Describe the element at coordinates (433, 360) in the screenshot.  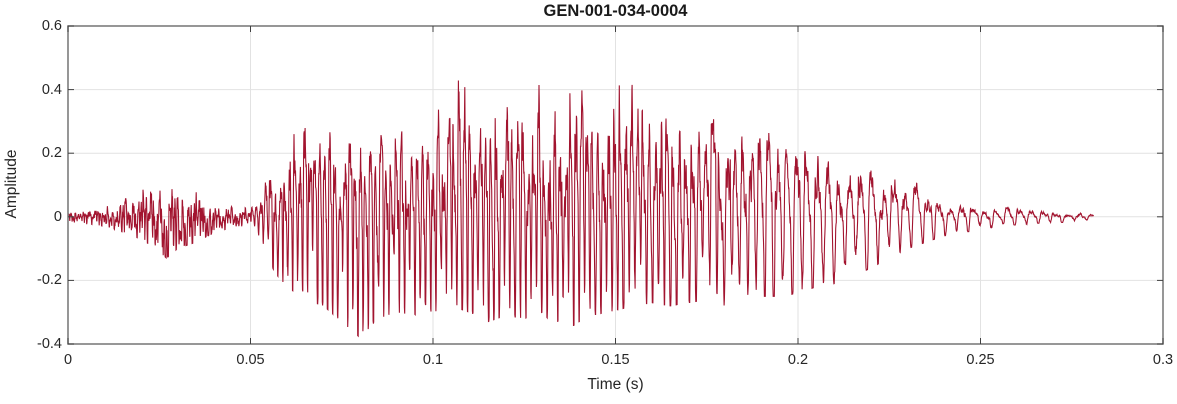
I see `x-tick-label-0.1: 0.1` at that location.